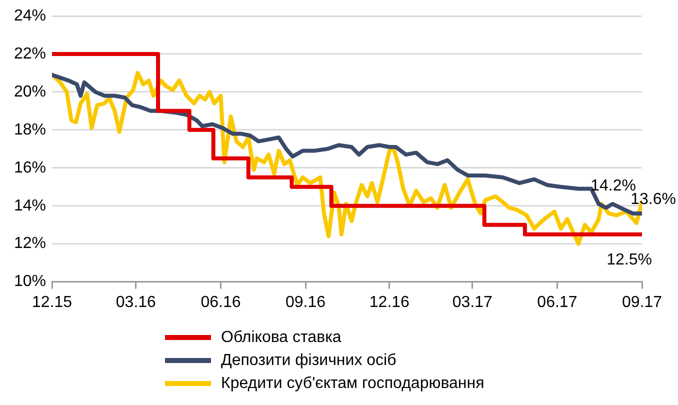  Describe the element at coordinates (306, 302) in the screenshot. I see `x-tick-label: 09.16` at that location.